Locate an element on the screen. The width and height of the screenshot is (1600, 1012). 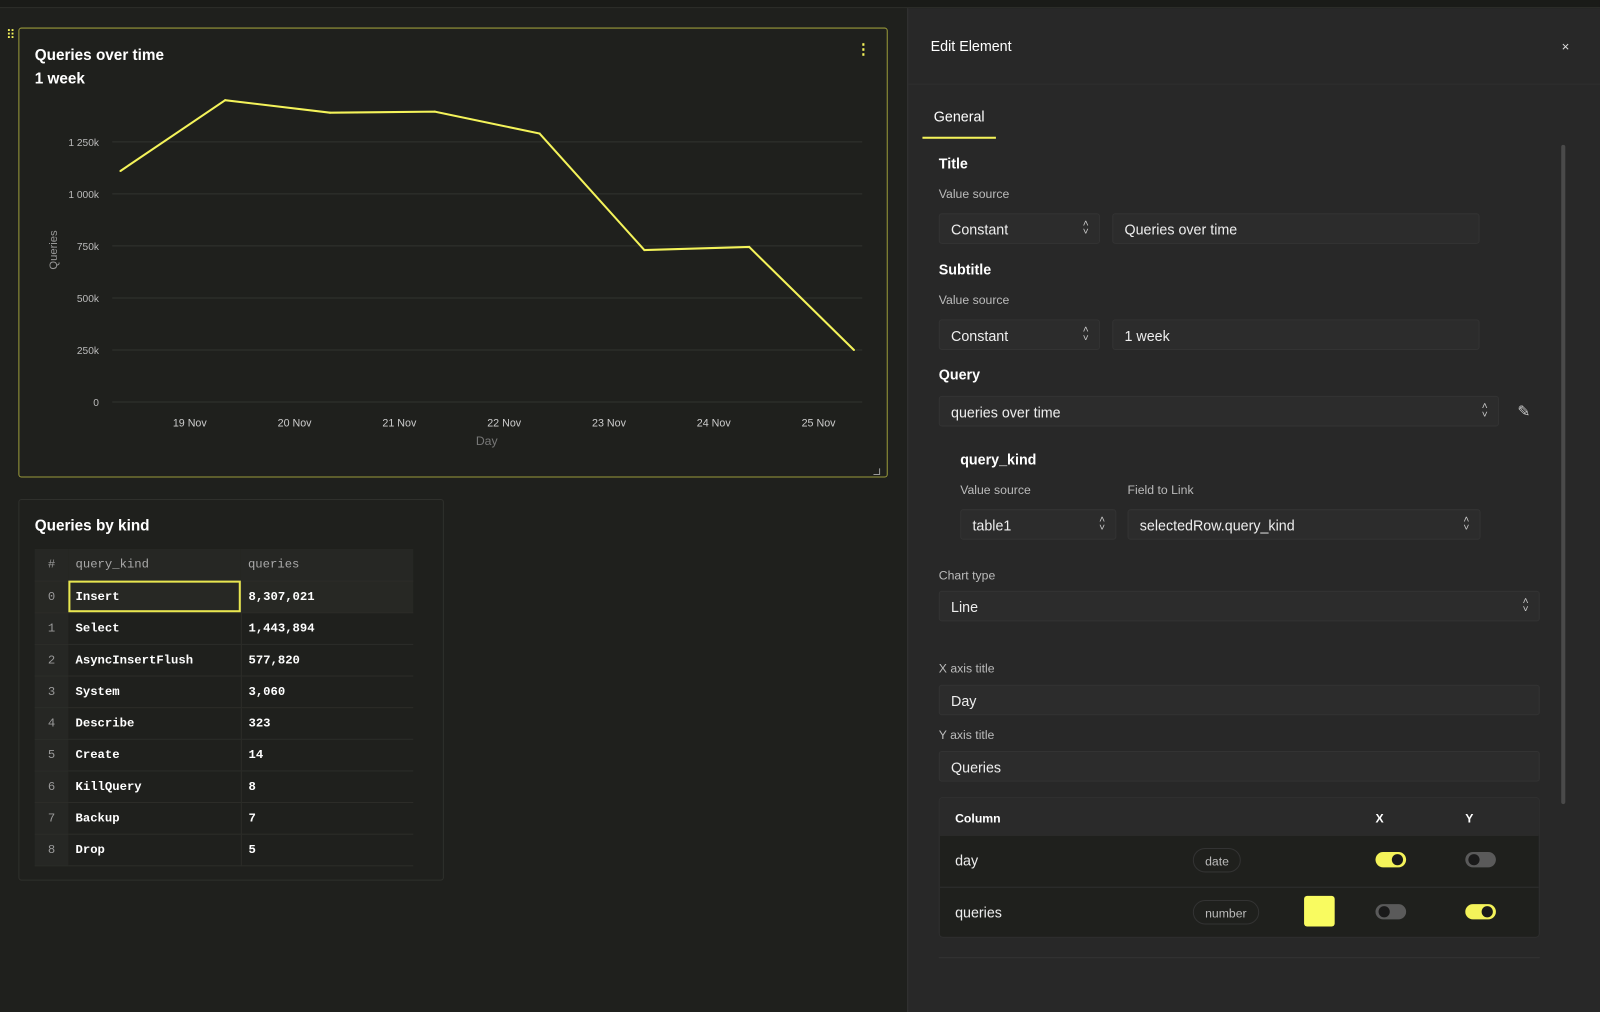
column-name: queries is located at coordinates (978, 912).